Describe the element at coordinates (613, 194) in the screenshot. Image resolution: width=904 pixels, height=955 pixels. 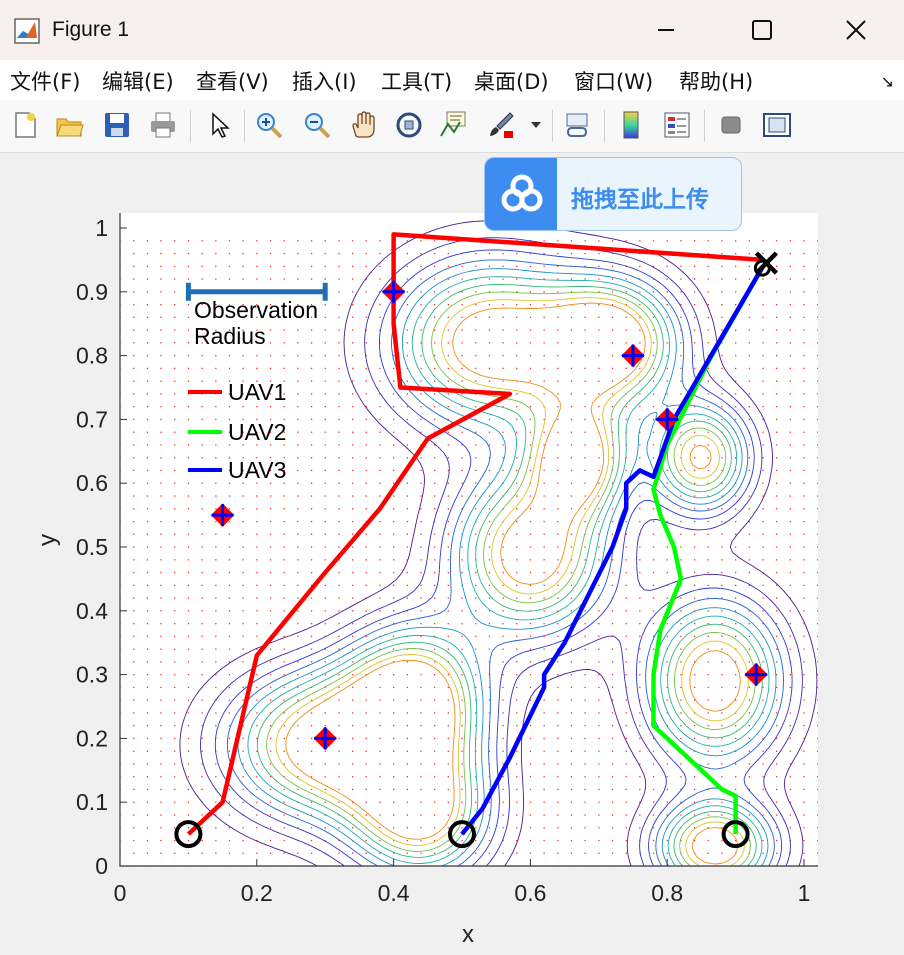
I see `upload-overlay: 拖拽至此上传` at that location.